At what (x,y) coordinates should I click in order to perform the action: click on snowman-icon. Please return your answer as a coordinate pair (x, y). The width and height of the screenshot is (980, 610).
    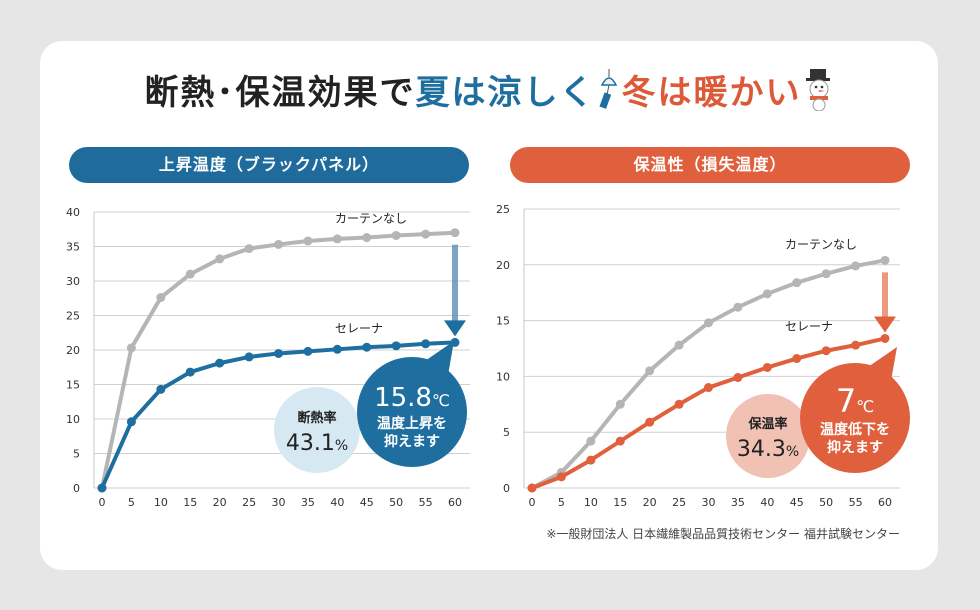
    Looking at the image, I should click on (819, 94).